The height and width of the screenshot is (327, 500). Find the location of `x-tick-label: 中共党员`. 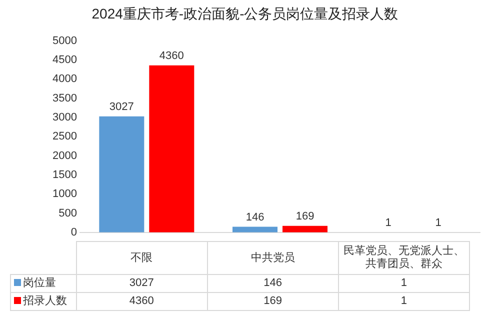

x-tick-label: 中共党员 is located at coordinates (272, 258).